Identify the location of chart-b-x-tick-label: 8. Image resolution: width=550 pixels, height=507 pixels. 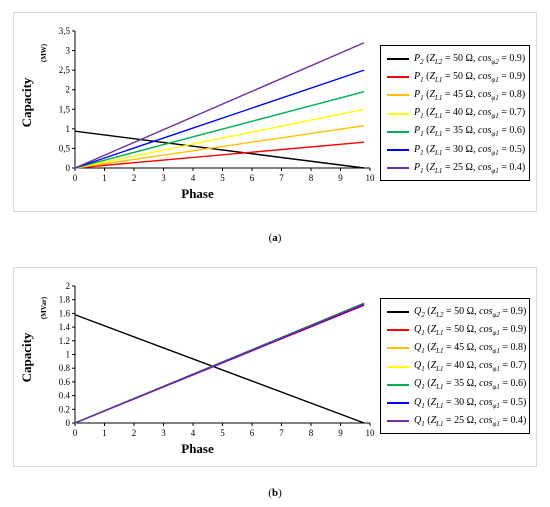
(311, 433).